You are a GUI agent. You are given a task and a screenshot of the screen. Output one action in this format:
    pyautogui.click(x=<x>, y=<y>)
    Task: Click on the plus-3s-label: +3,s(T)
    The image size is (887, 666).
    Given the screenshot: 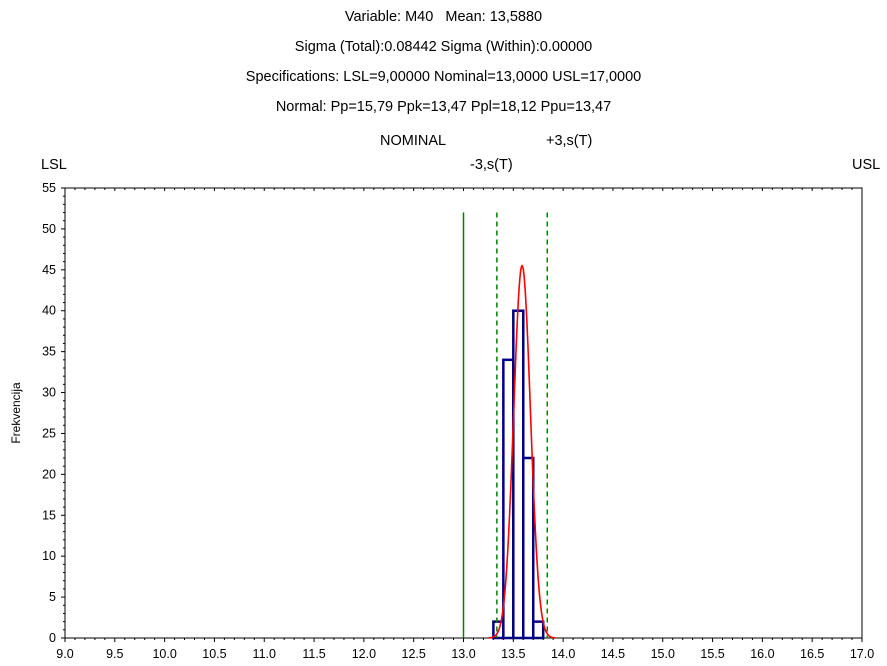 What is the action you would take?
    pyautogui.click(x=569, y=141)
    